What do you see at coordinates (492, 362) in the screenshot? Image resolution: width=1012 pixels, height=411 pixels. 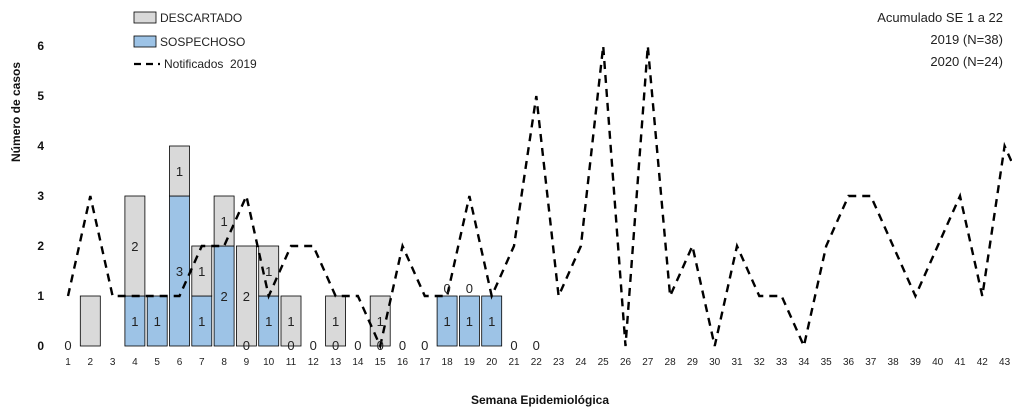 I see `x-tick-label: 20` at bounding box center [492, 362].